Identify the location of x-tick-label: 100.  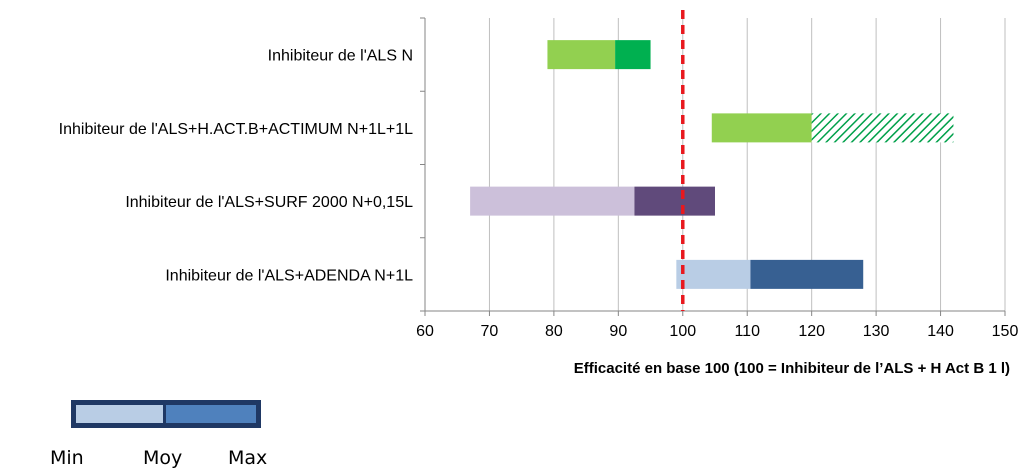
(682, 331).